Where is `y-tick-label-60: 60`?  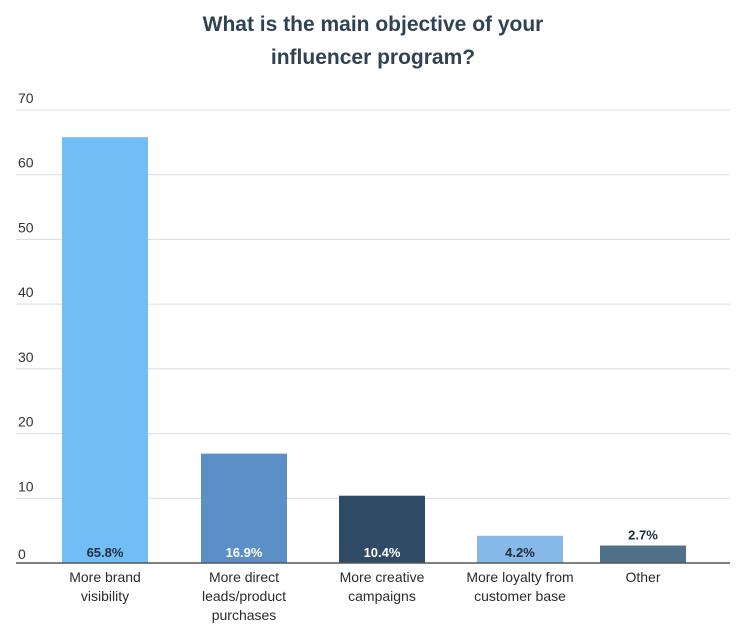 y-tick-label-60: 60 is located at coordinates (26, 163).